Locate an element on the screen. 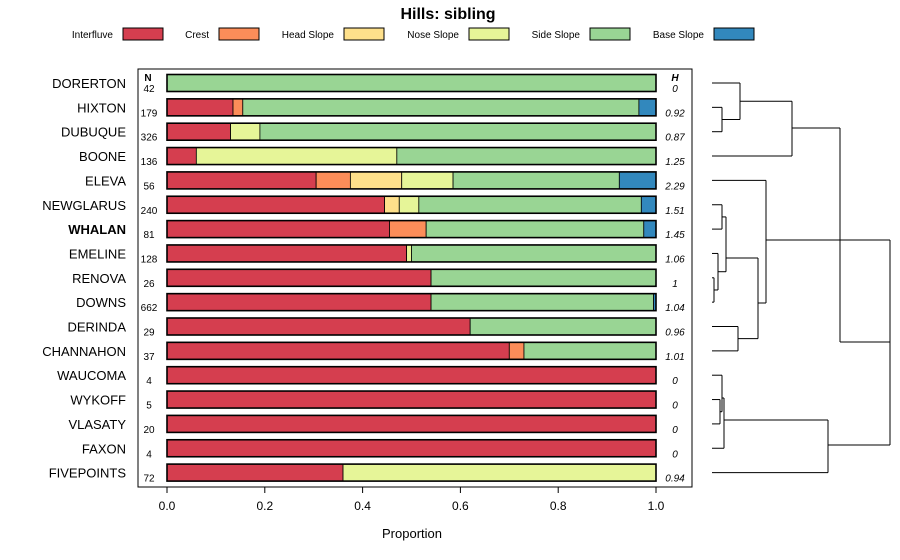 The image size is (900, 560). category-label: DORERTON is located at coordinates (89, 83).